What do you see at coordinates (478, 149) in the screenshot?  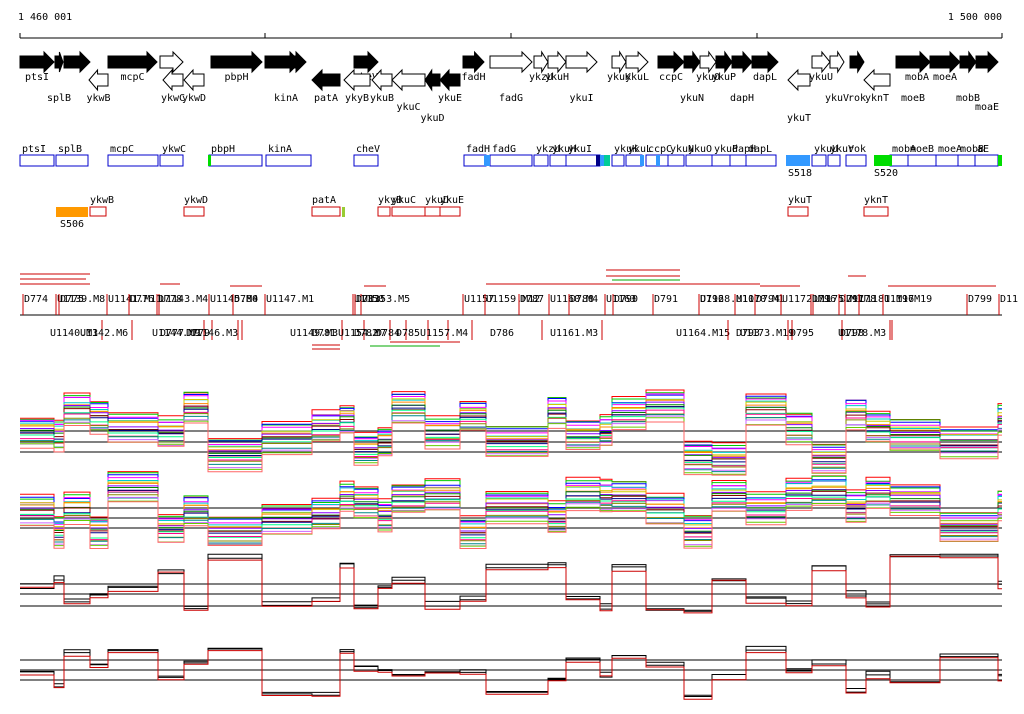 I see `operon-label-fadH: fadH` at bounding box center [478, 149].